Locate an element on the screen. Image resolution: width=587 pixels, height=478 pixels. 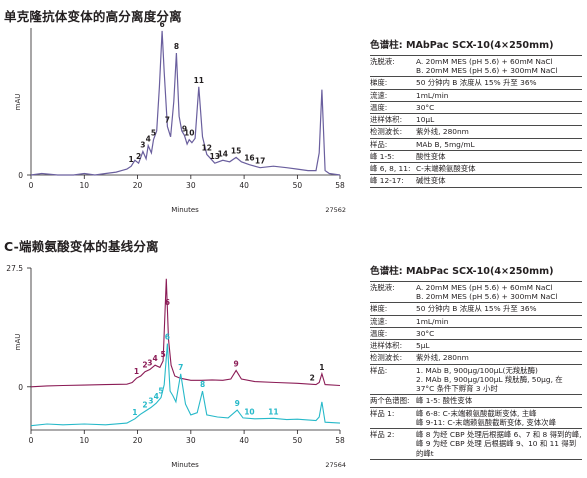
spec1-row: 峰 6, 8, 11: C-末端赖氨酸变体 is located at coordinates (476, 168).